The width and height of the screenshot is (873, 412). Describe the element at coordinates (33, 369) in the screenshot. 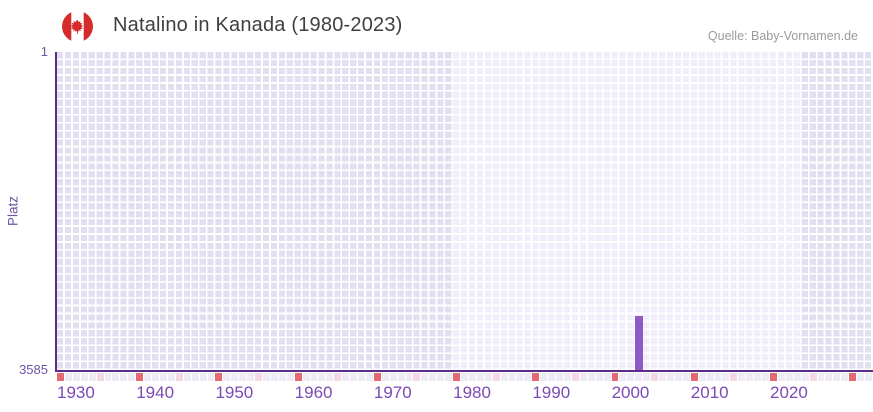

I see `y-tick-bottom: 3585` at that location.